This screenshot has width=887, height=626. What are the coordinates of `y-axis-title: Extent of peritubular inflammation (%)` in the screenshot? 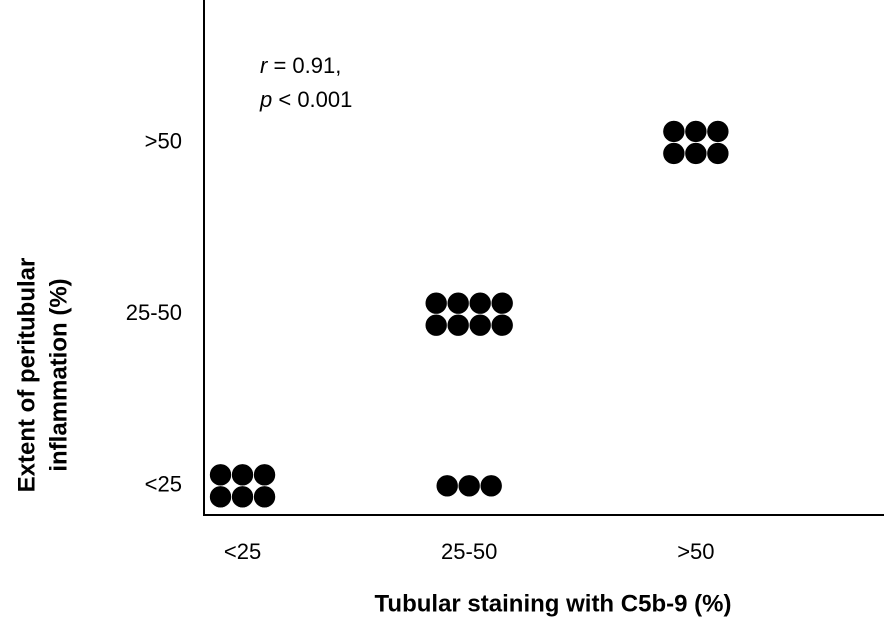 It's located at (42, 375).